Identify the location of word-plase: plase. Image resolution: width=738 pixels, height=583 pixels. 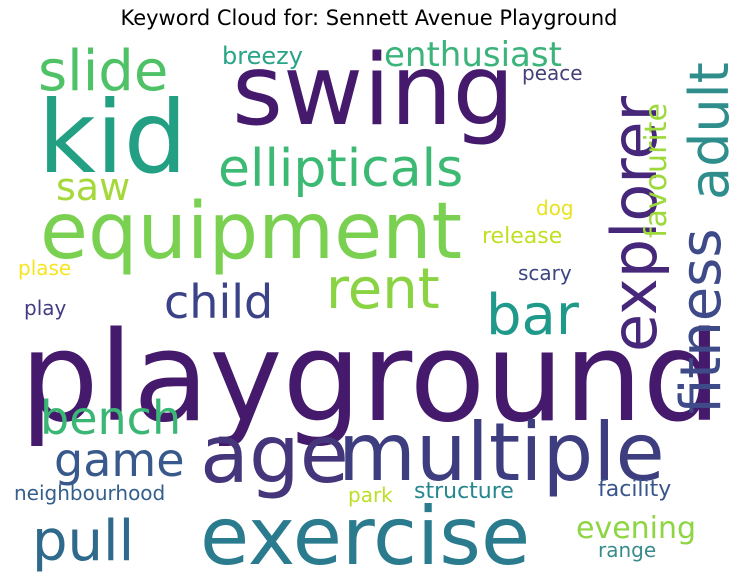
(44, 268).